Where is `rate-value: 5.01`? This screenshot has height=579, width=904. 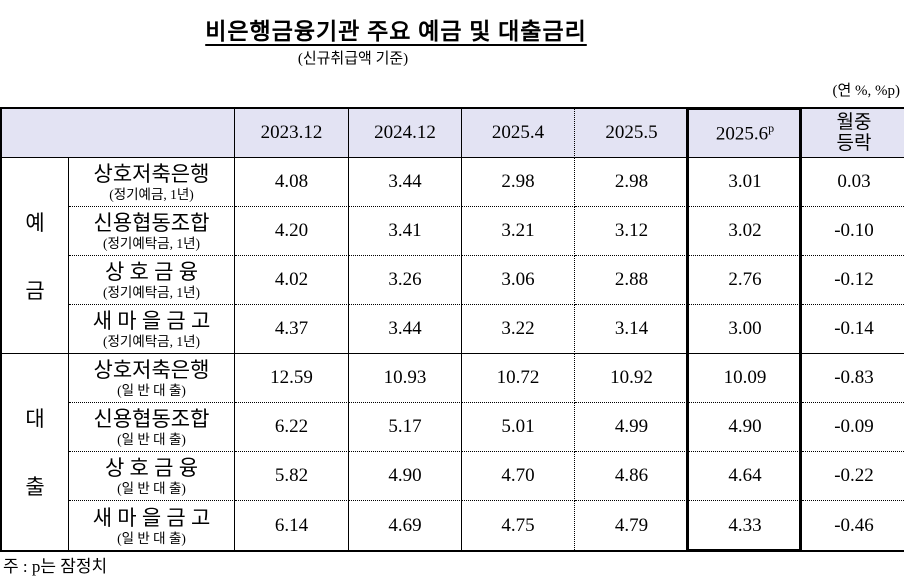
rate-value: 5.01 is located at coordinates (518, 427).